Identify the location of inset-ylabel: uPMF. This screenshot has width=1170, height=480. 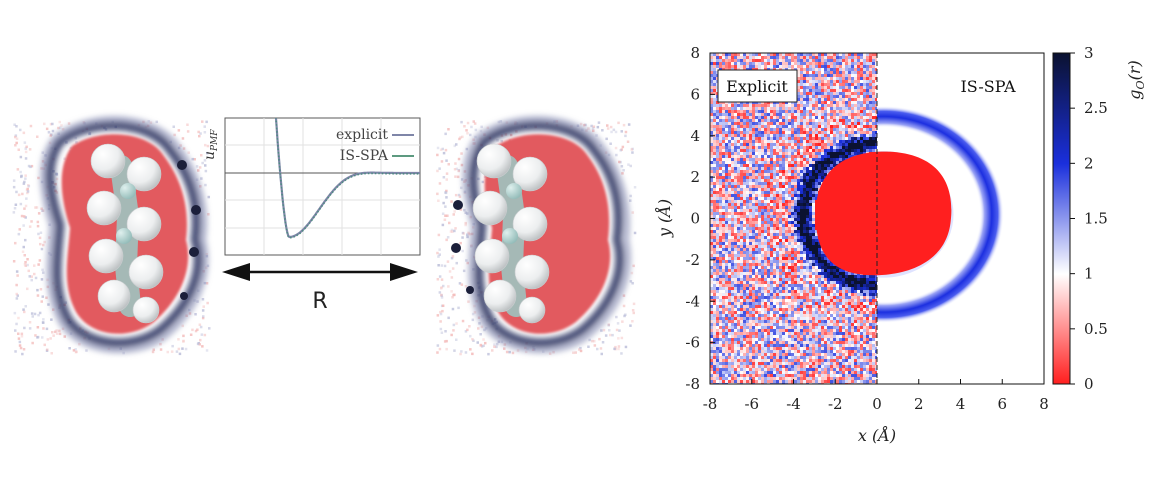
(211, 144).